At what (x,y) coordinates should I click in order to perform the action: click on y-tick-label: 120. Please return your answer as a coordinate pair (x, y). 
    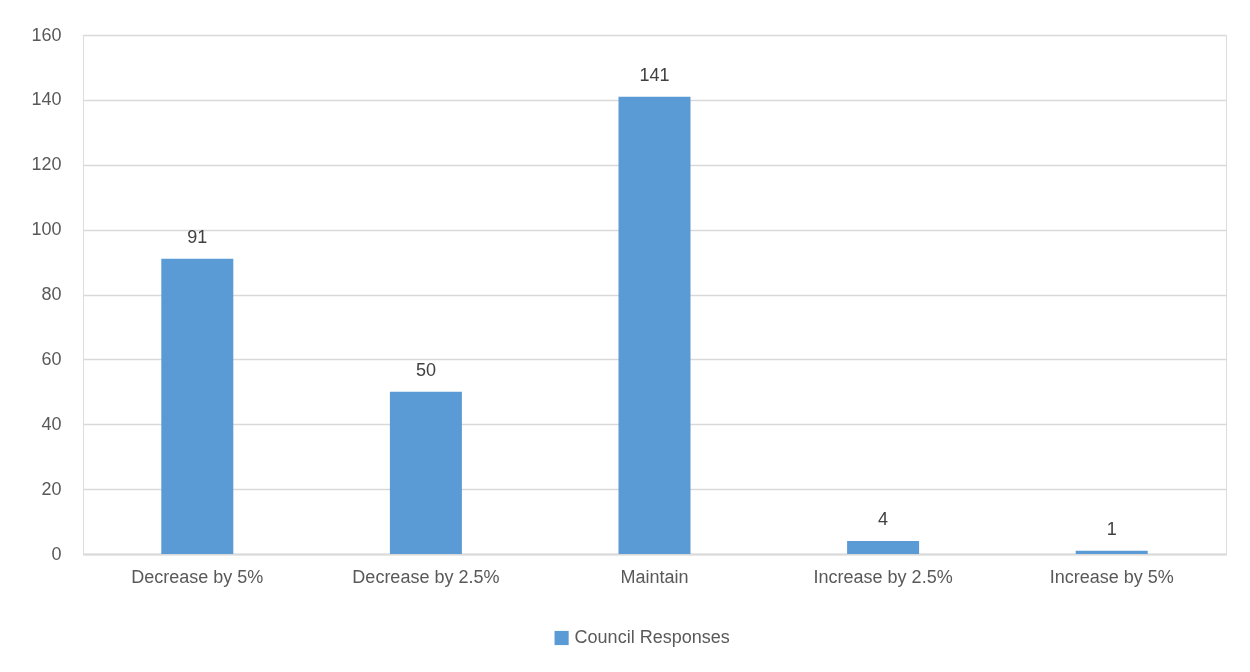
    Looking at the image, I should click on (46, 164).